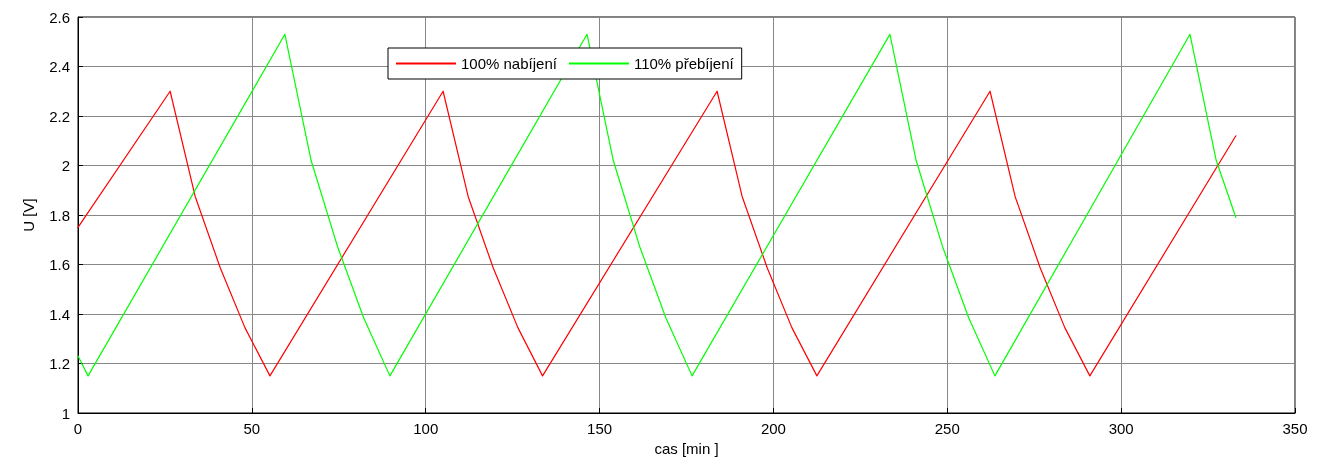 The image size is (1327, 472). I want to click on y-tick-label: 1.8, so click(59, 215).